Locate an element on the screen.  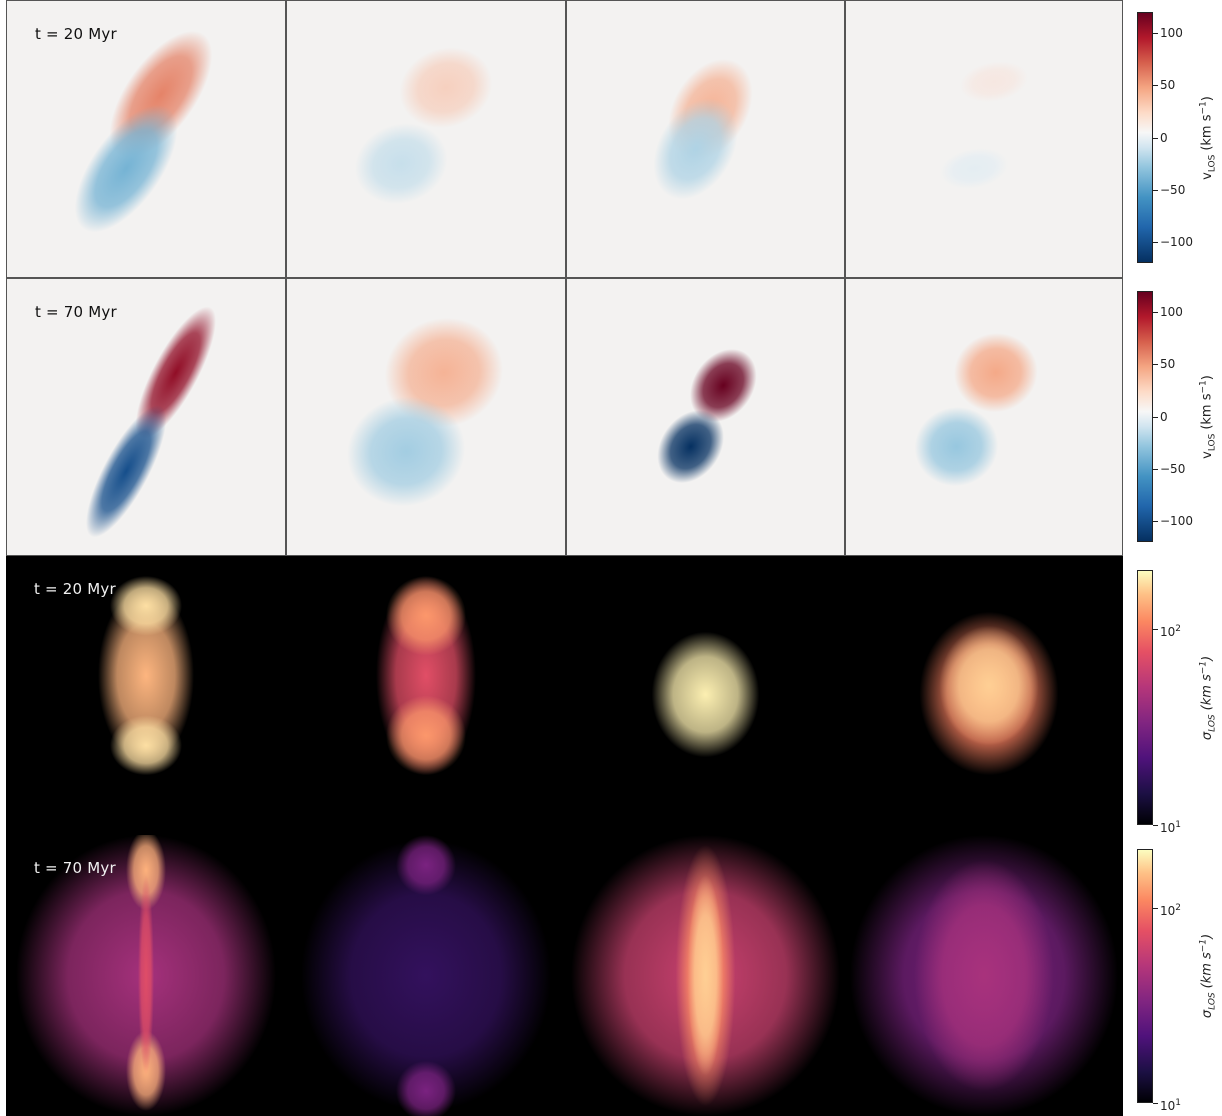
panel-row2-col1: t = 70 Myr is located at coordinates (146, 417).